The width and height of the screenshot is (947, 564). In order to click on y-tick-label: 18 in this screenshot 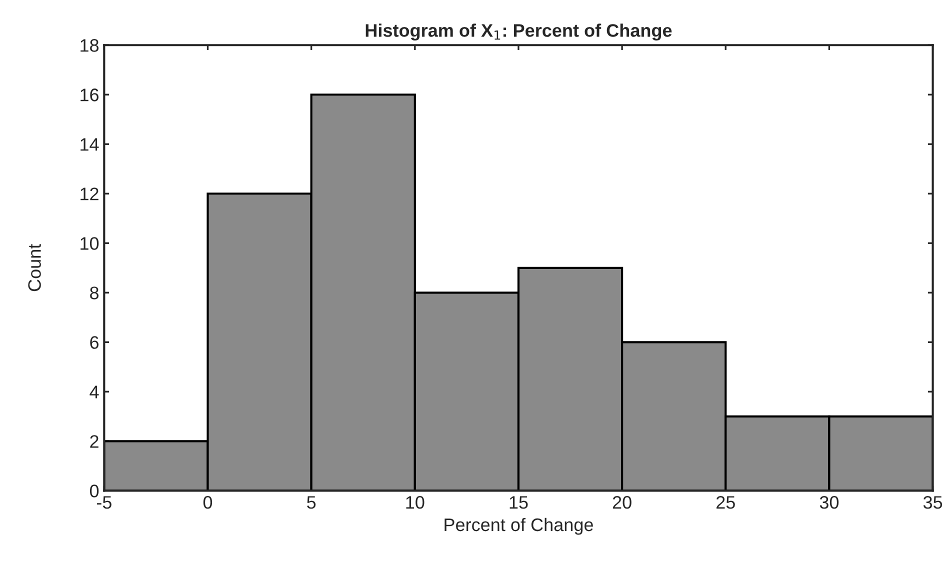, I will do `click(89, 45)`.